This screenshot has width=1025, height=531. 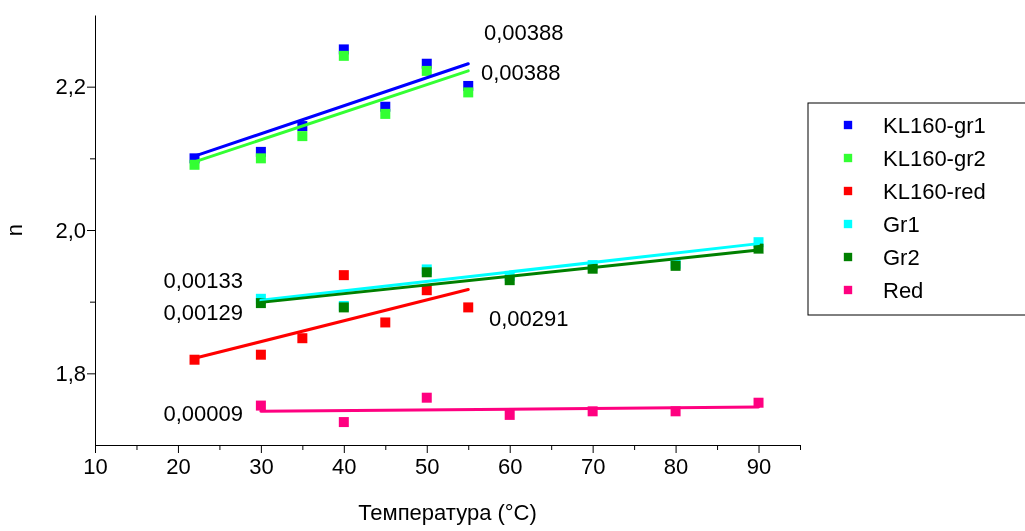 What do you see at coordinates (178, 466) in the screenshot?
I see `x-tick-label: 20` at bounding box center [178, 466].